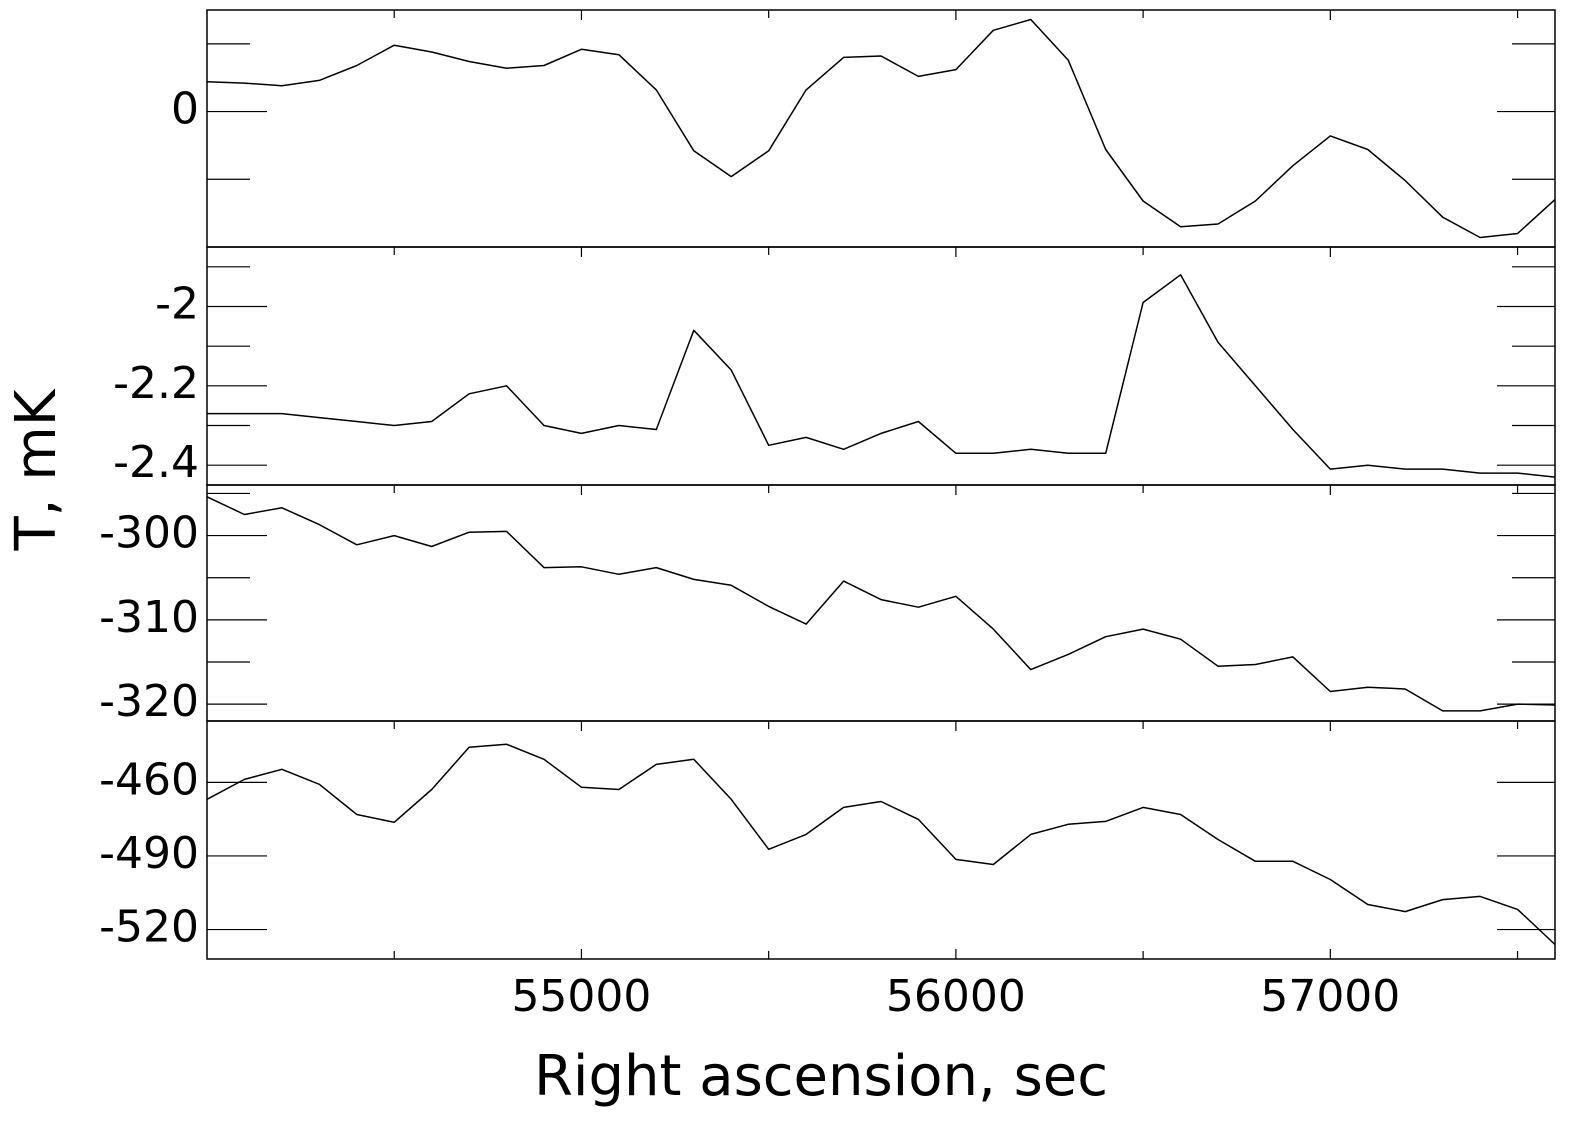 The height and width of the screenshot is (1128, 1586). I want to click on y-tick-label: -460, so click(149, 779).